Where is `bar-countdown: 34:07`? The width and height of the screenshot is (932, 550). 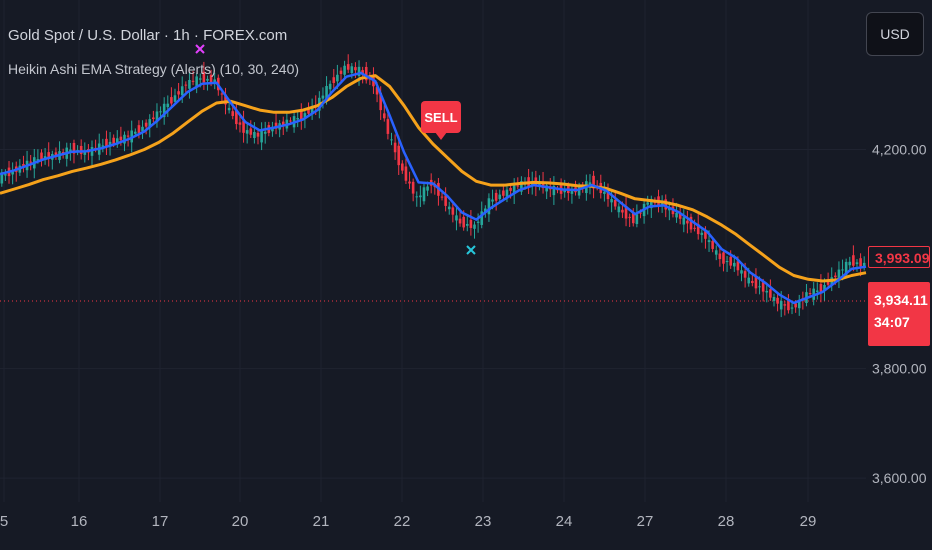
bar-countdown: 34:07 is located at coordinates (892, 322).